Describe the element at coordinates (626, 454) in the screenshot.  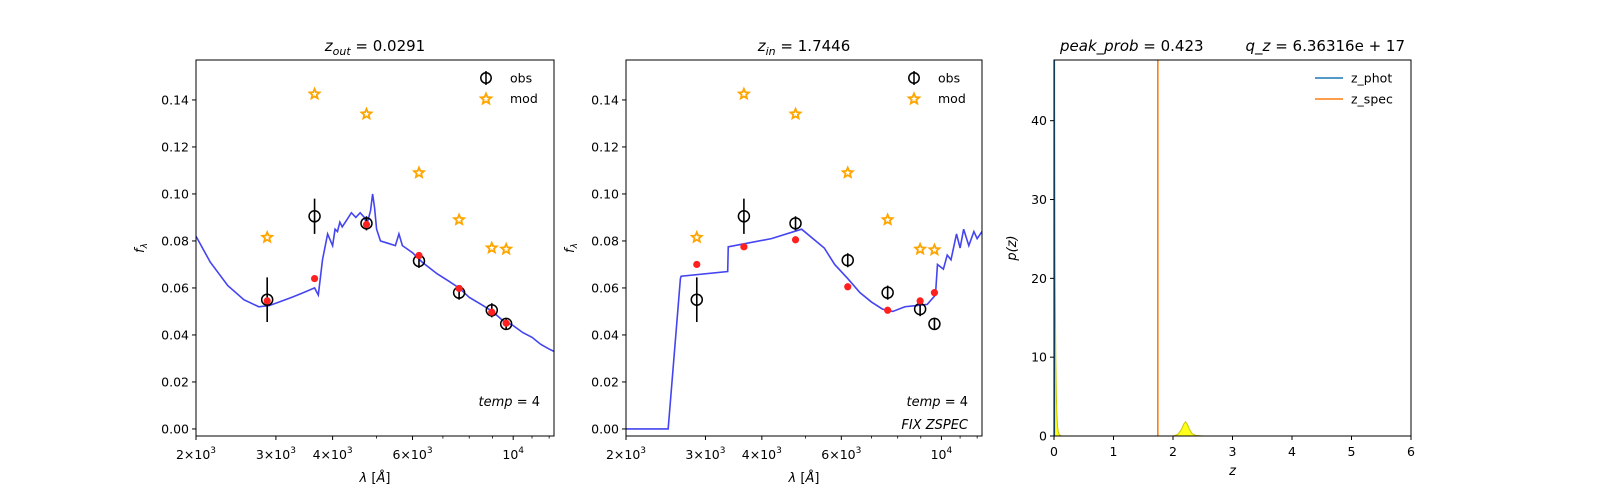
I see `x-tick-label: 2×103` at that location.